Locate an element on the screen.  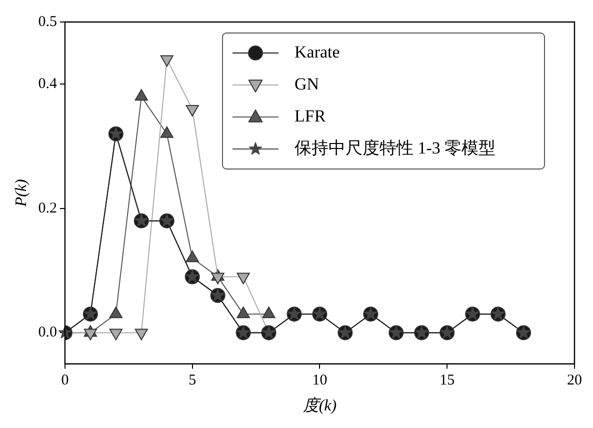
y-tick-label: 0.0 is located at coordinates (47, 332).